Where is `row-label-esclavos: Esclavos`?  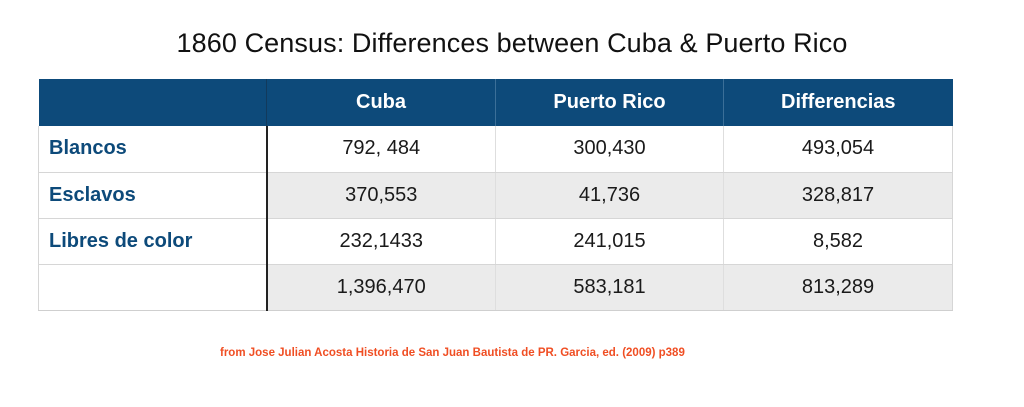
row-label-esclavos: Esclavos is located at coordinates (153, 195).